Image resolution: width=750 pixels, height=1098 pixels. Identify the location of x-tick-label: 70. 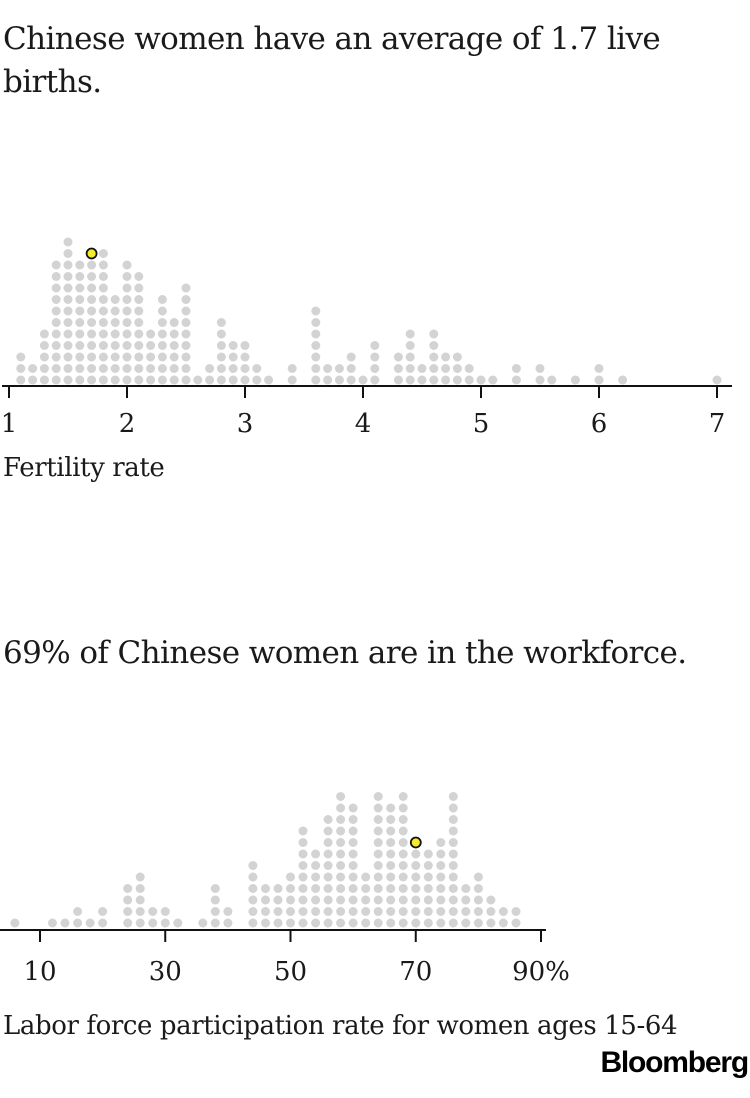
(415, 972).